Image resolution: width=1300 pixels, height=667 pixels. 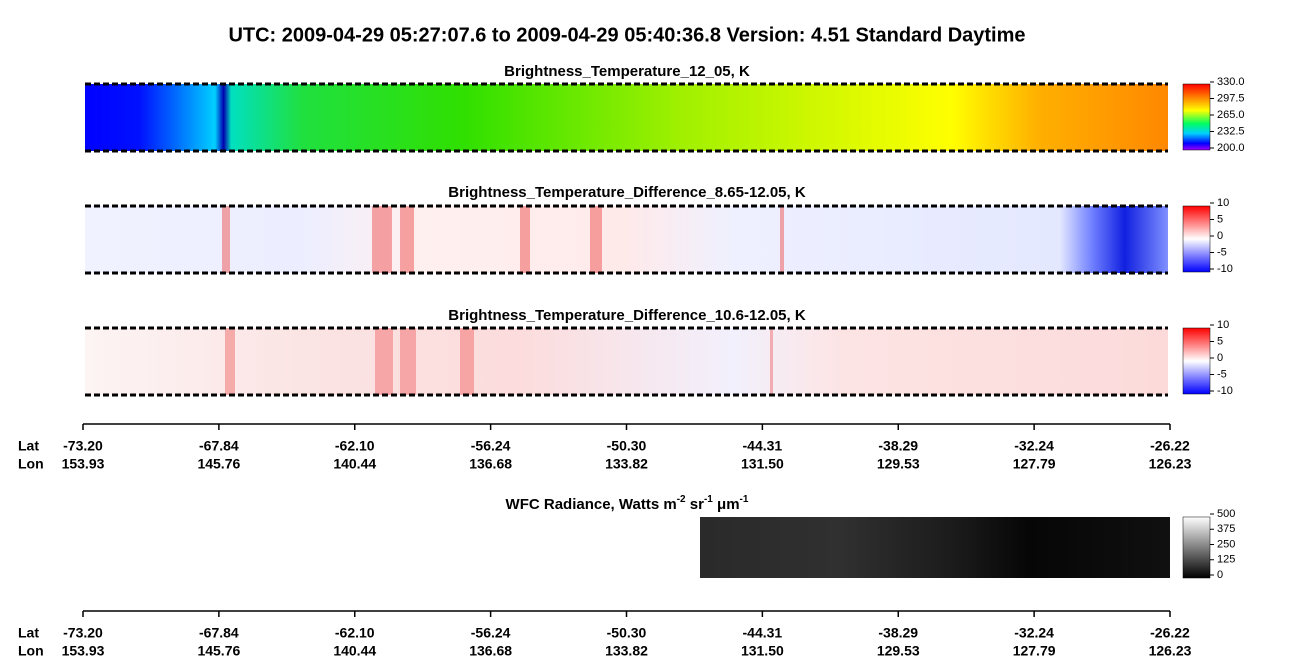 I want to click on title-part: sr, so click(x=695, y=504).